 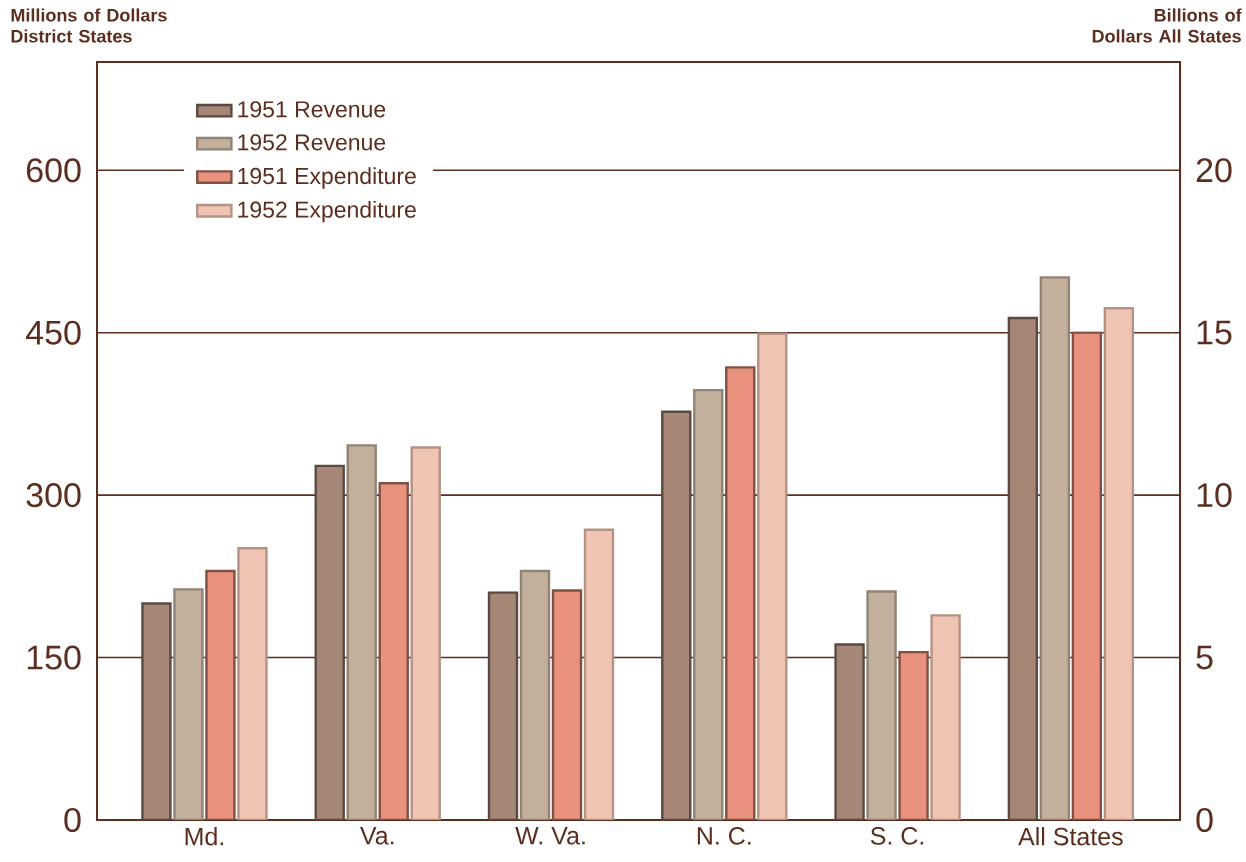 What do you see at coordinates (89, 25) in the screenshot?
I see `y-axis-title: Millions of Dollars District States` at bounding box center [89, 25].